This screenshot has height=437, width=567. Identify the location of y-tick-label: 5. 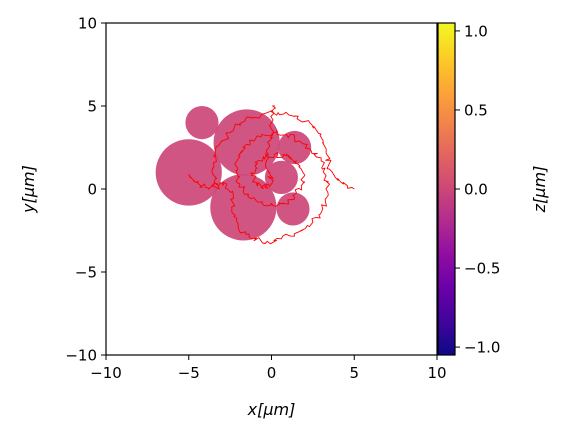
(92, 107).